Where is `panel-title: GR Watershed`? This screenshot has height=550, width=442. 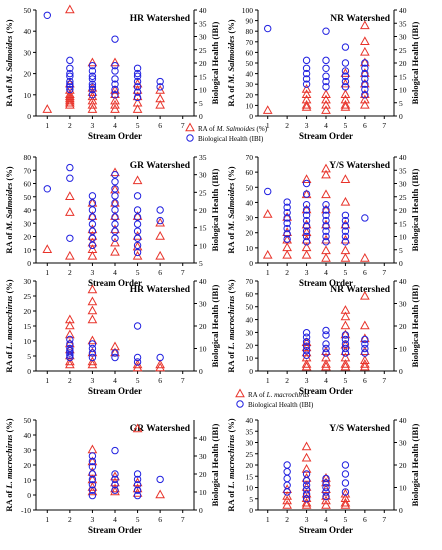
panel-title: GR Watershed is located at coordinates (160, 429).